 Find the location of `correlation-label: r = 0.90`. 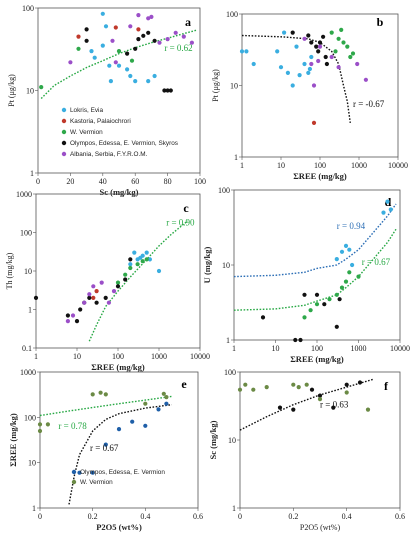

correlation-label: r = 0.90 is located at coordinates (180, 223).